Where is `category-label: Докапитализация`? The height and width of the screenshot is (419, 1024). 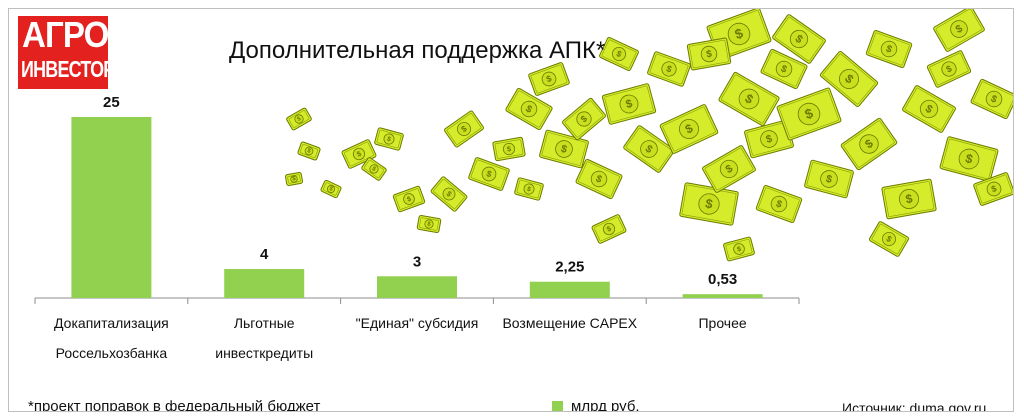 category-label: Докапитализация is located at coordinates (111, 323).